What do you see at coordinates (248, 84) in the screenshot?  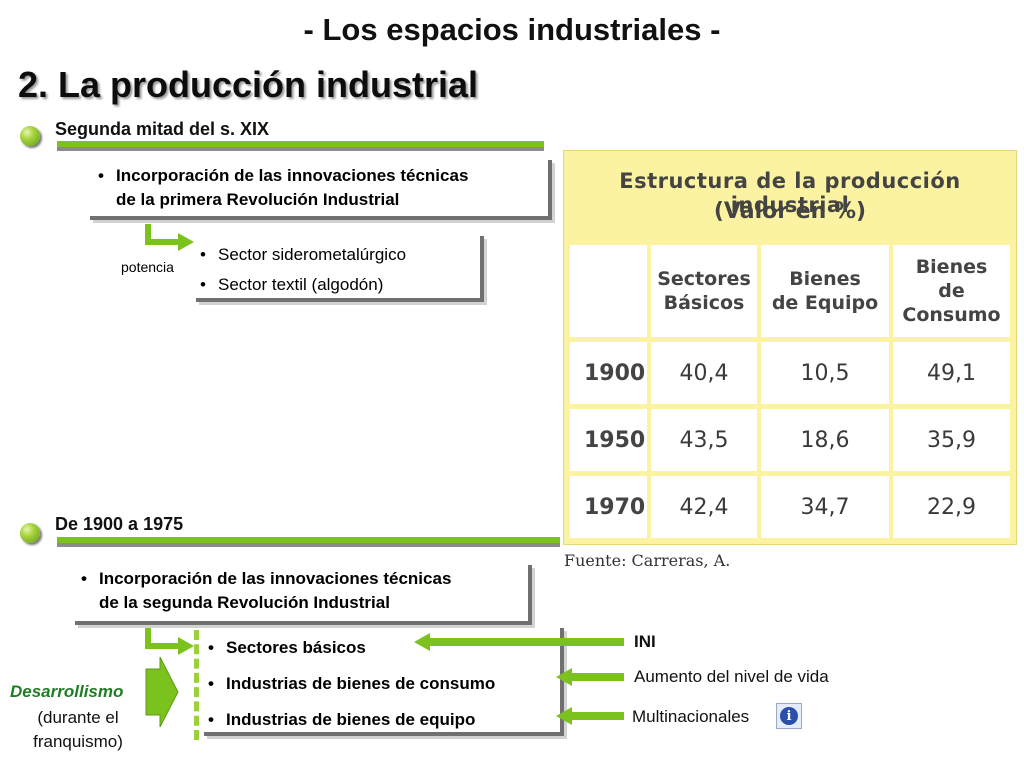 I see `slide-title: 2. La producción industrial` at bounding box center [248, 84].